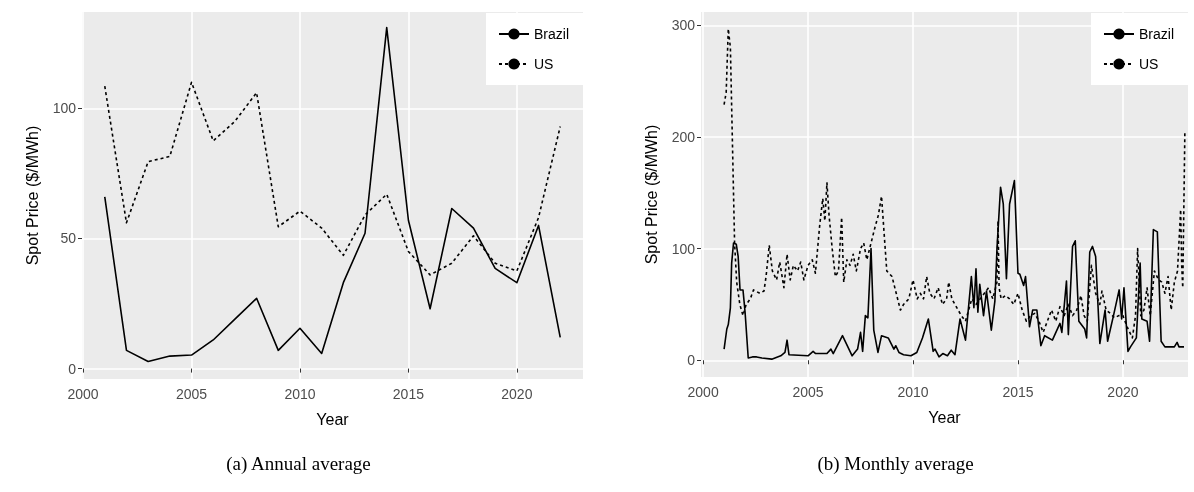 The height and width of the screenshot is (492, 1194). What do you see at coordinates (298, 464) in the screenshot?
I see `text: (a) Annual average` at bounding box center [298, 464].